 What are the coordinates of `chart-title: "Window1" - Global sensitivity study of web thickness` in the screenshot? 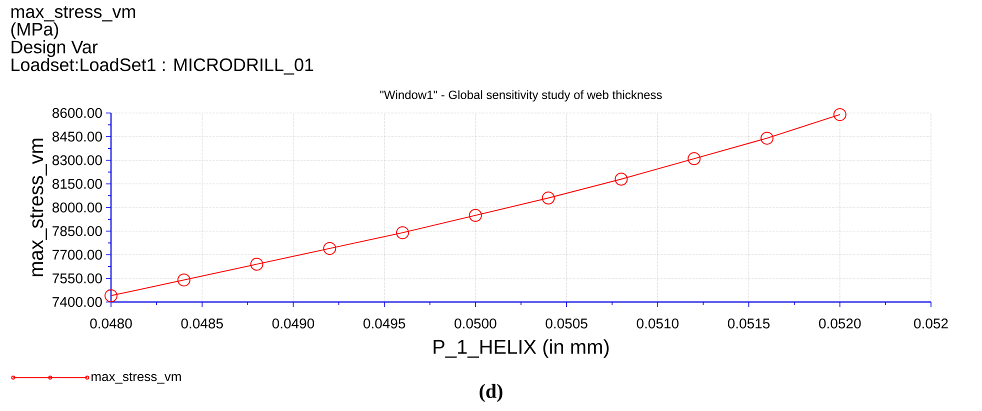 It's located at (521, 96).